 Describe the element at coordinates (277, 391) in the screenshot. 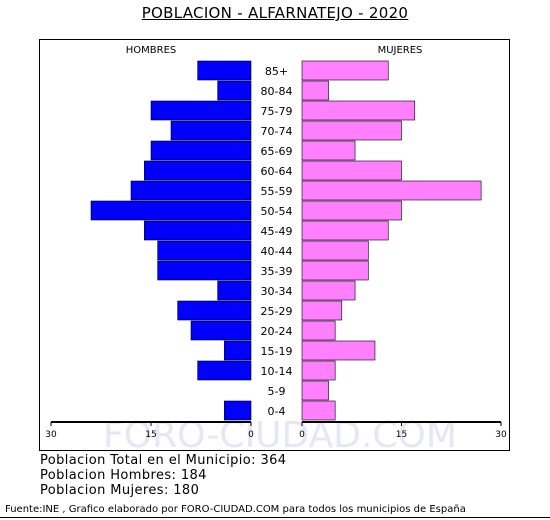

I see `age-label-5-9: 5-9` at that location.